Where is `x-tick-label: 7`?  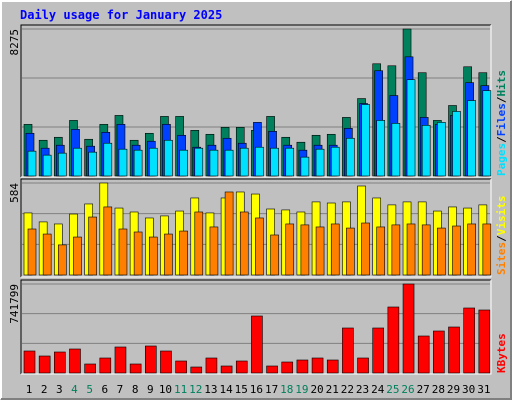
x-tick-label: 7 is located at coordinates (120, 389).